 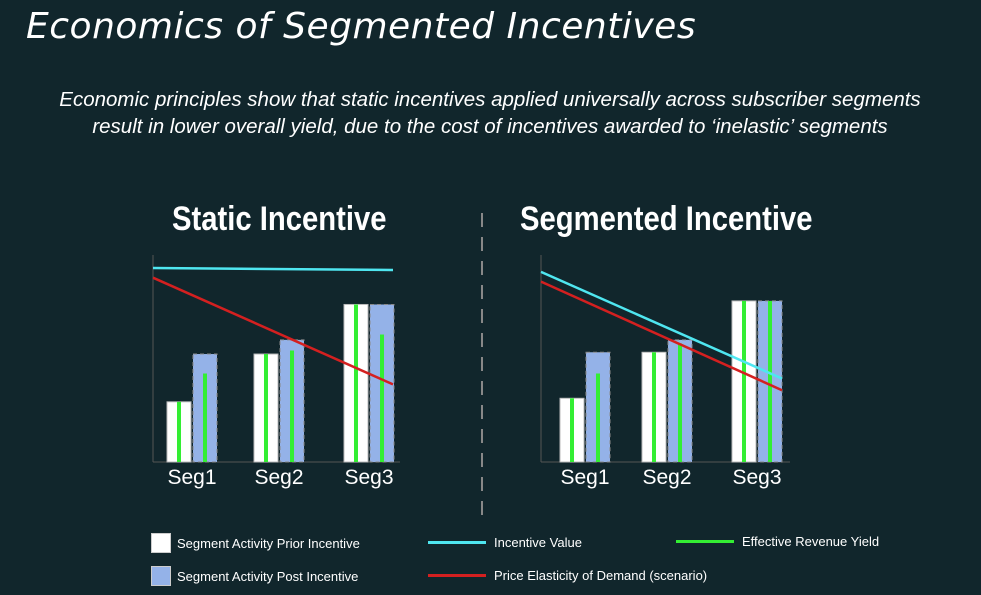 What do you see at coordinates (268, 576) in the screenshot?
I see `legend-label-post: Segment Activity Post Incentive` at bounding box center [268, 576].